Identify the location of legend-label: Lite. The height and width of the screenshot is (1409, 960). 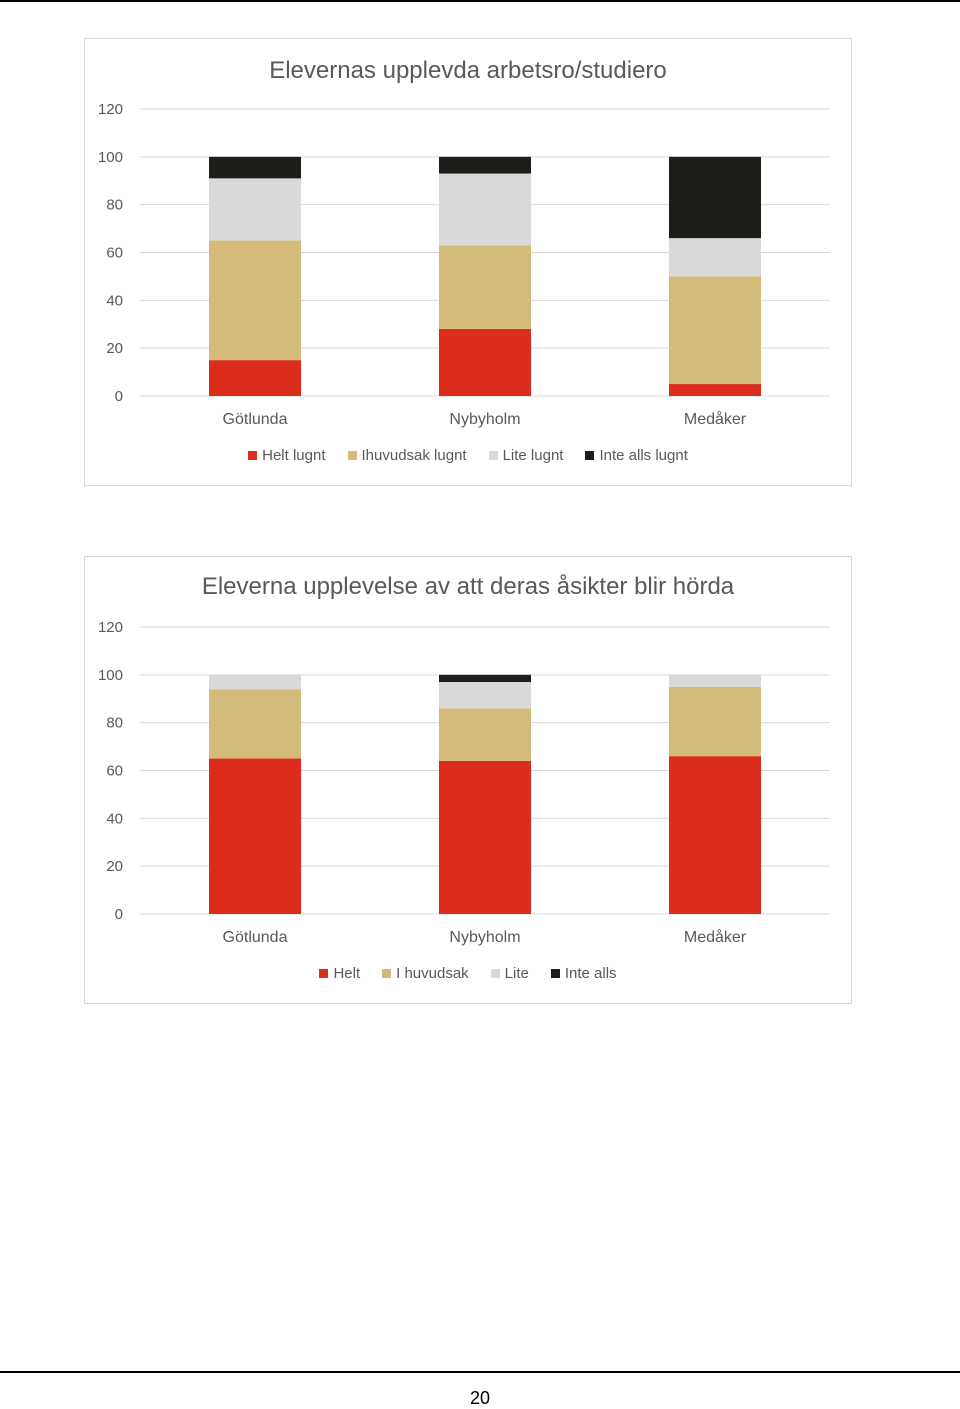
(516, 973).